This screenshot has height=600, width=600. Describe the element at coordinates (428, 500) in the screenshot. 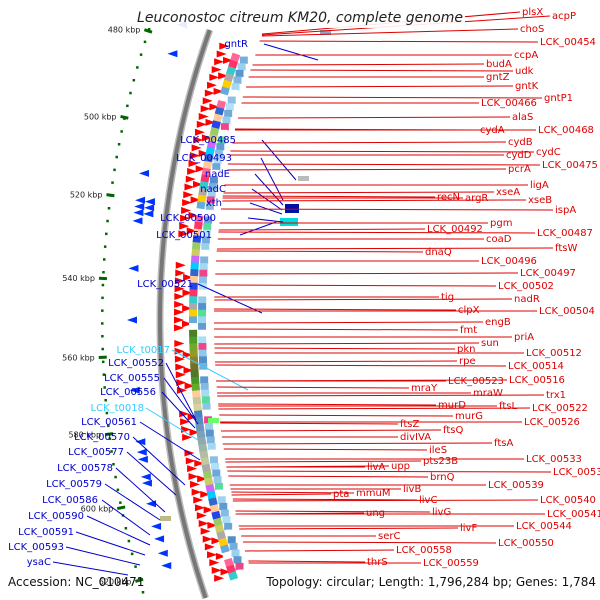

I see `gene-label-livc: livC` at that location.